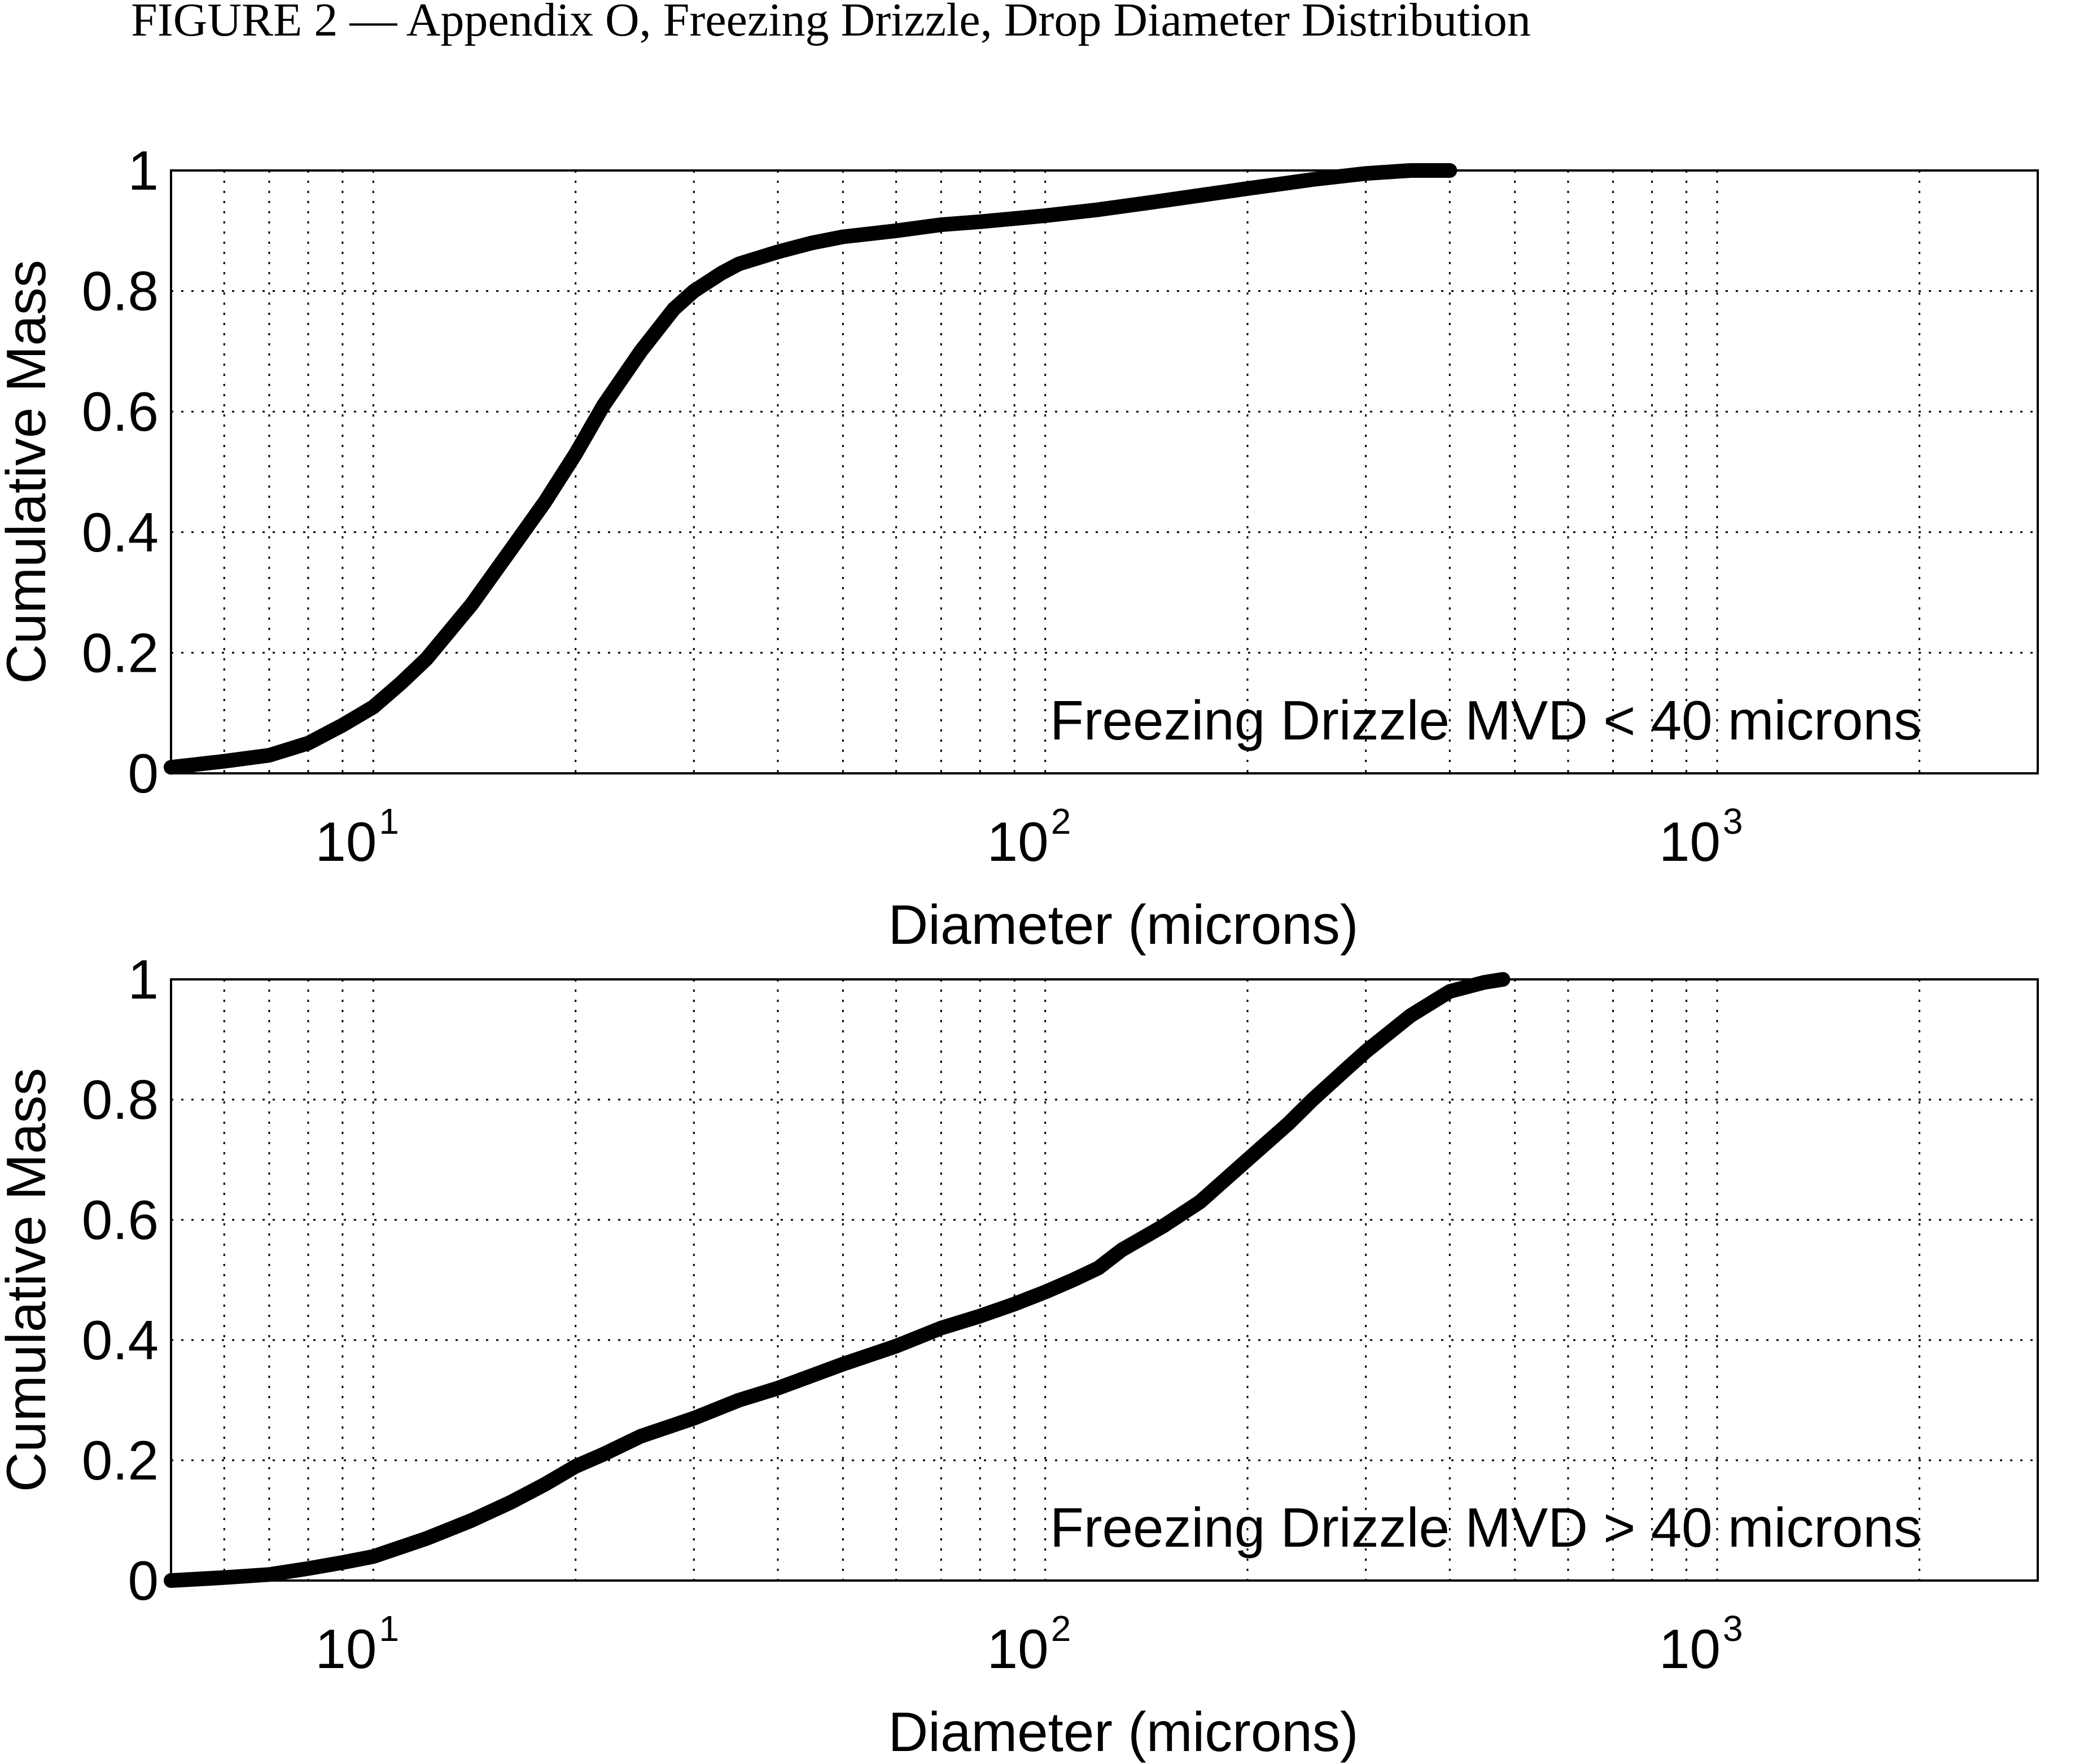 The height and width of the screenshot is (1764, 2075). What do you see at coordinates (1485, 1527) in the screenshot?
I see `series-annotation: Freezing Drizzle MVD > 40 microns` at bounding box center [1485, 1527].